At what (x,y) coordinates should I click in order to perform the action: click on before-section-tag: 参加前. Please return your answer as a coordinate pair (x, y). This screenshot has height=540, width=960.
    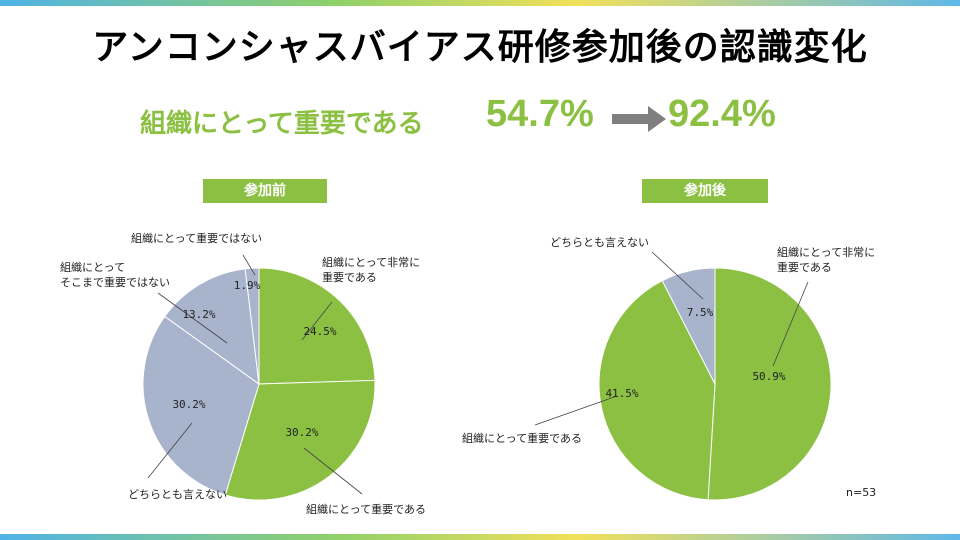
    Looking at the image, I should click on (265, 191).